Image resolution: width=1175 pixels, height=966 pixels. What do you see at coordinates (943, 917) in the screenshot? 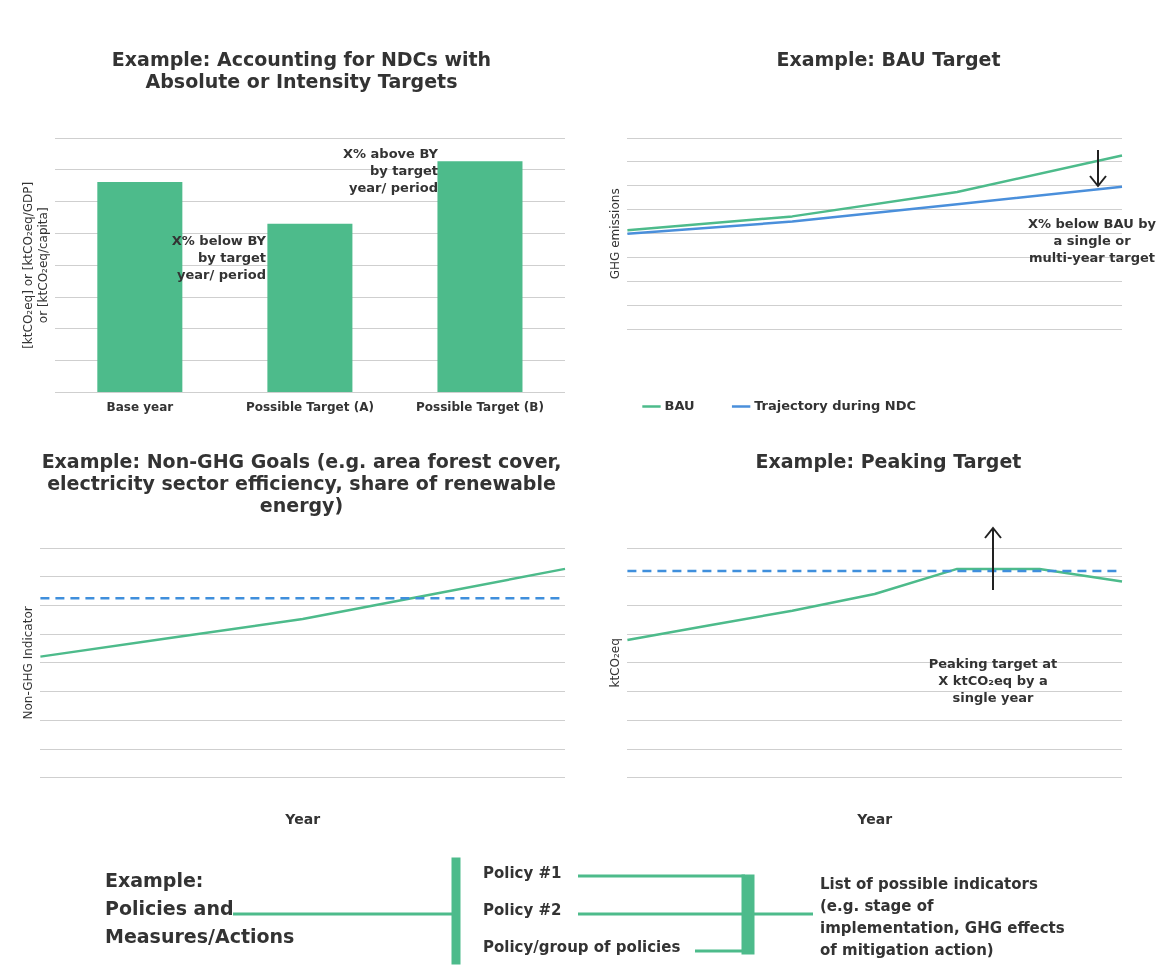
I see `text: List of possible indicators (e.g. stage of implementation, GHG effects of mitigation action)` at bounding box center [943, 917].